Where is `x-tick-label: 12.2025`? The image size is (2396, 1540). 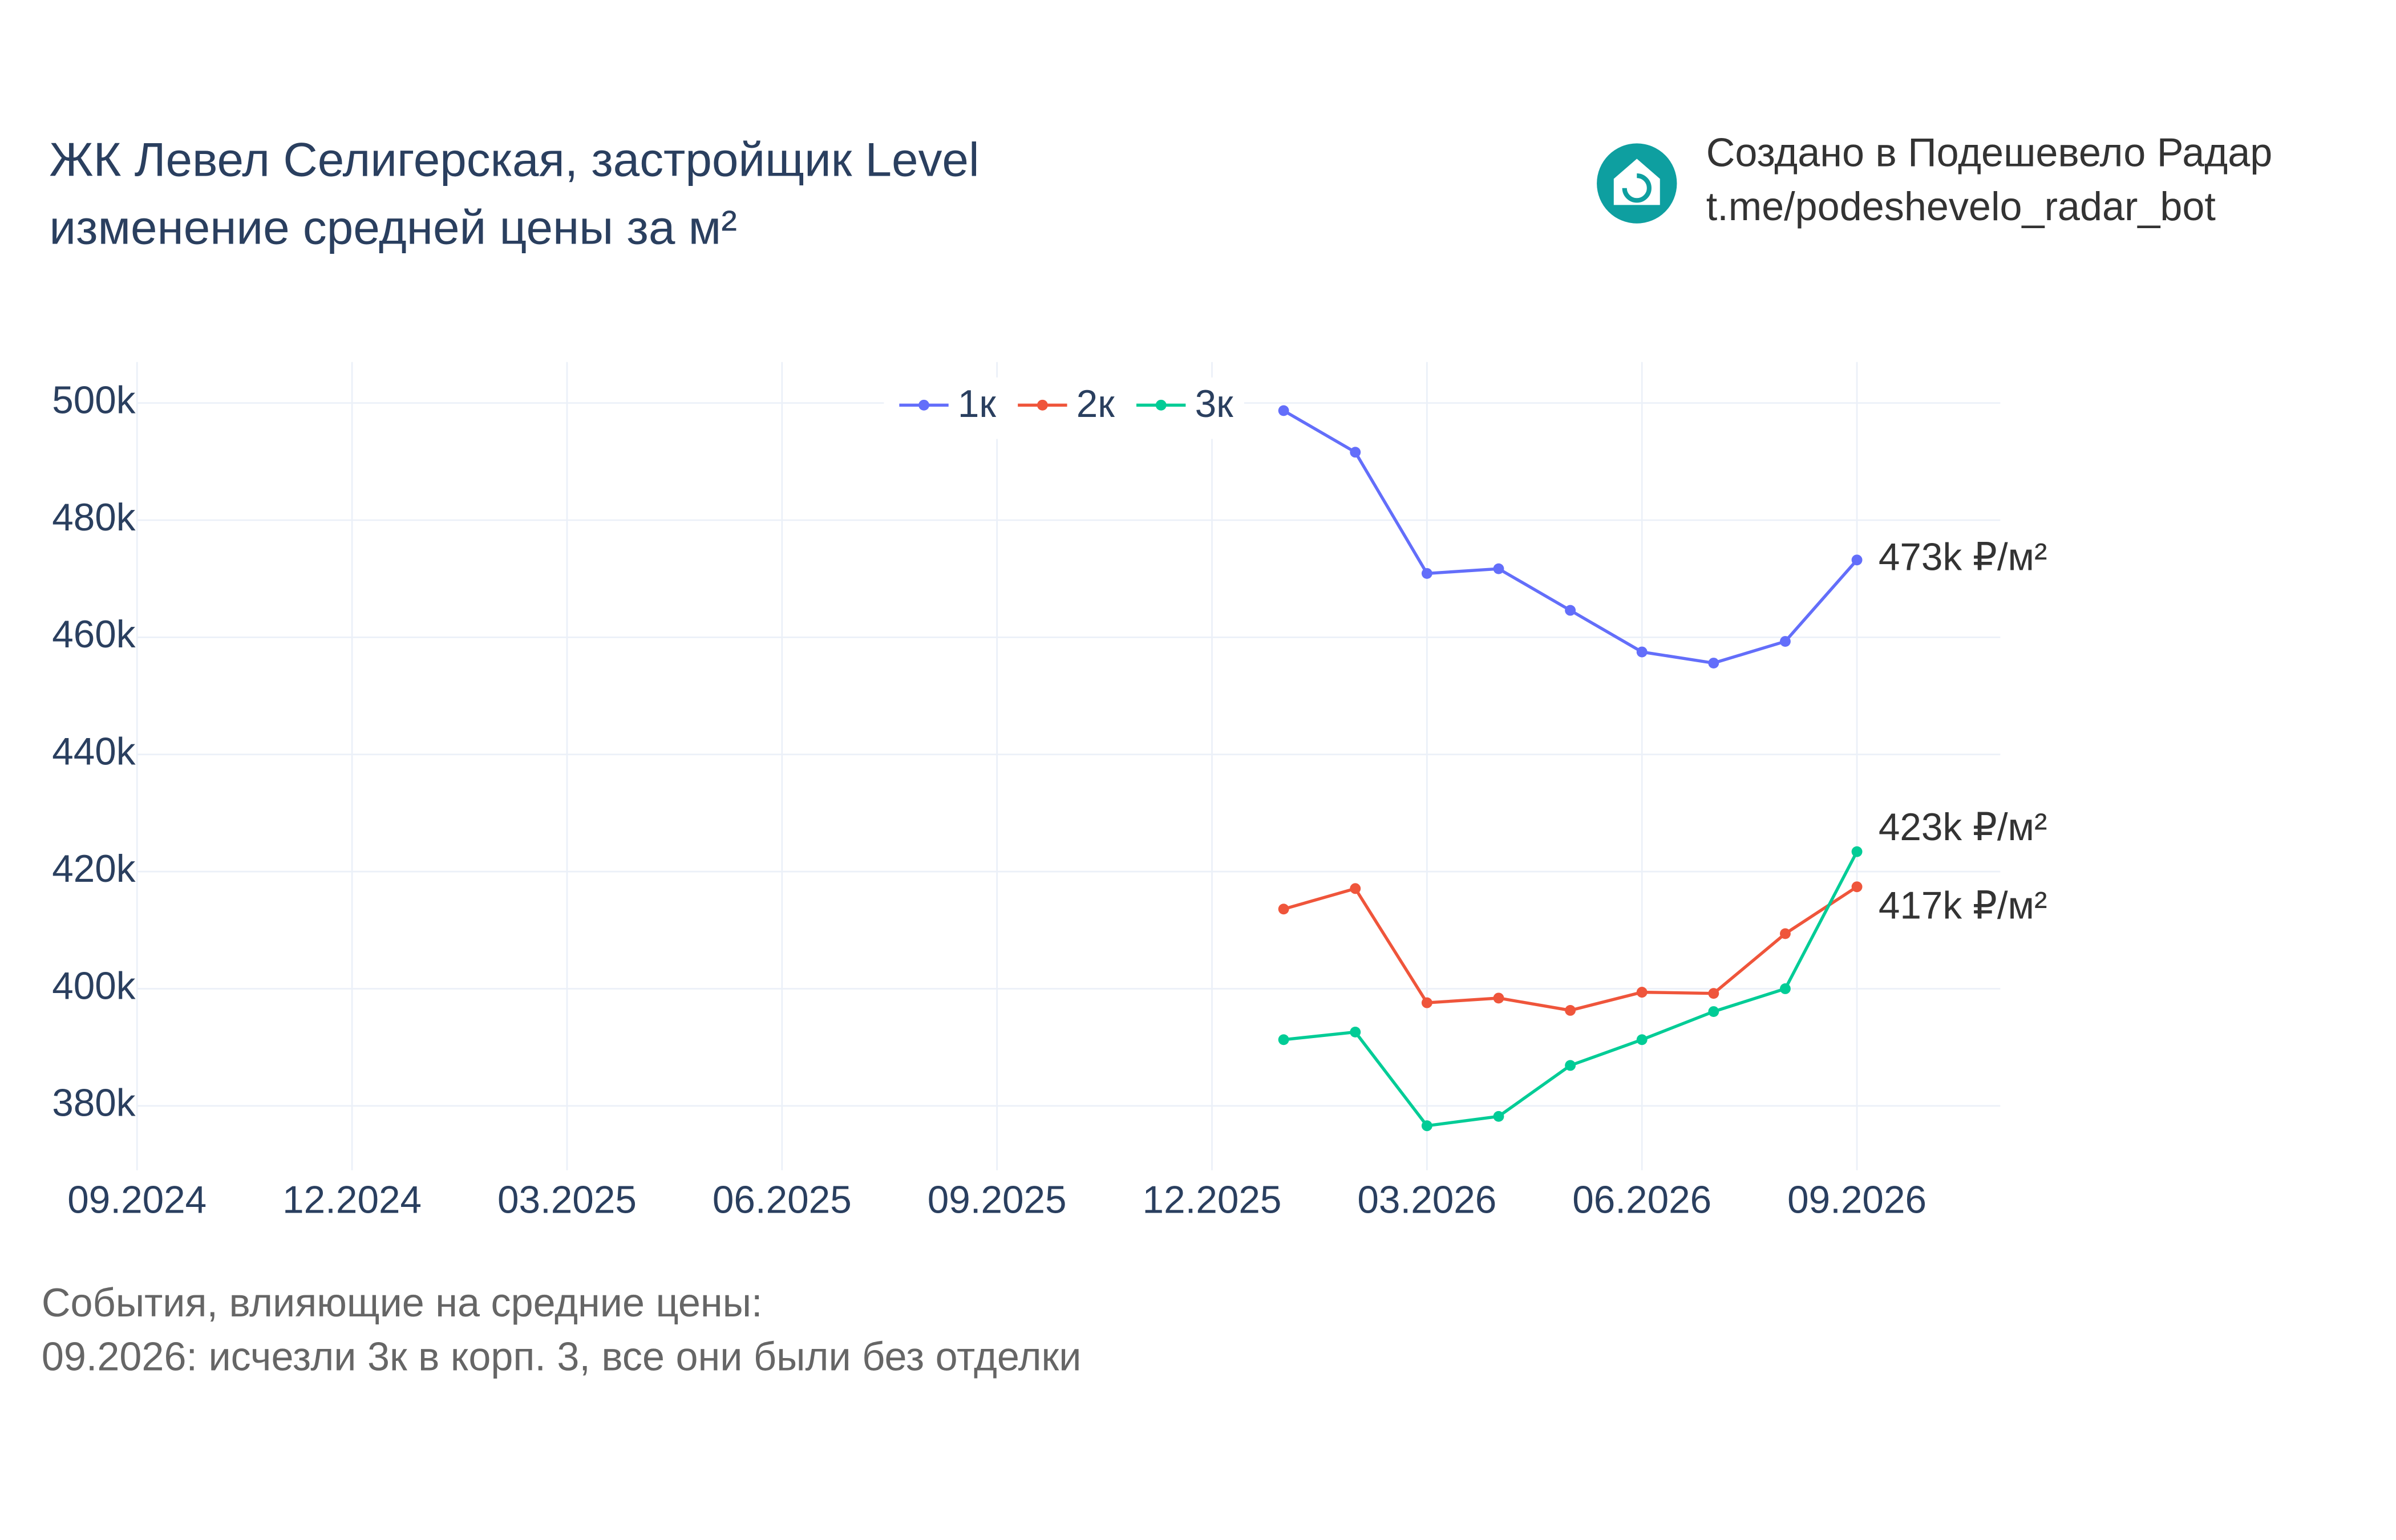
x-tick-label: 12.2025 is located at coordinates (1212, 1200).